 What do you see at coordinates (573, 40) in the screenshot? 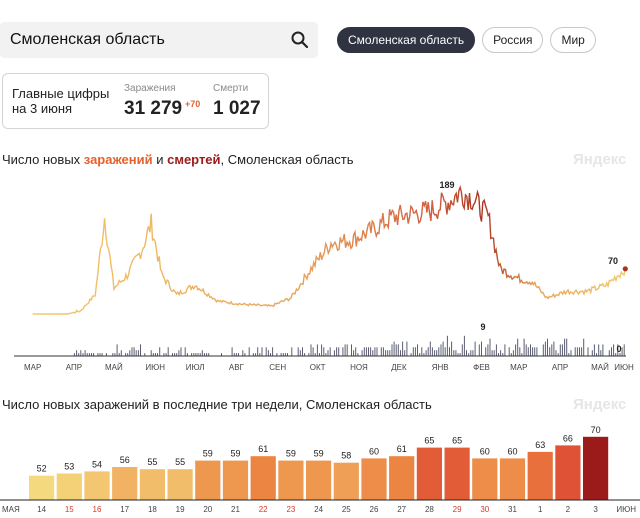
I see `tab-world: Мир` at bounding box center [573, 40].